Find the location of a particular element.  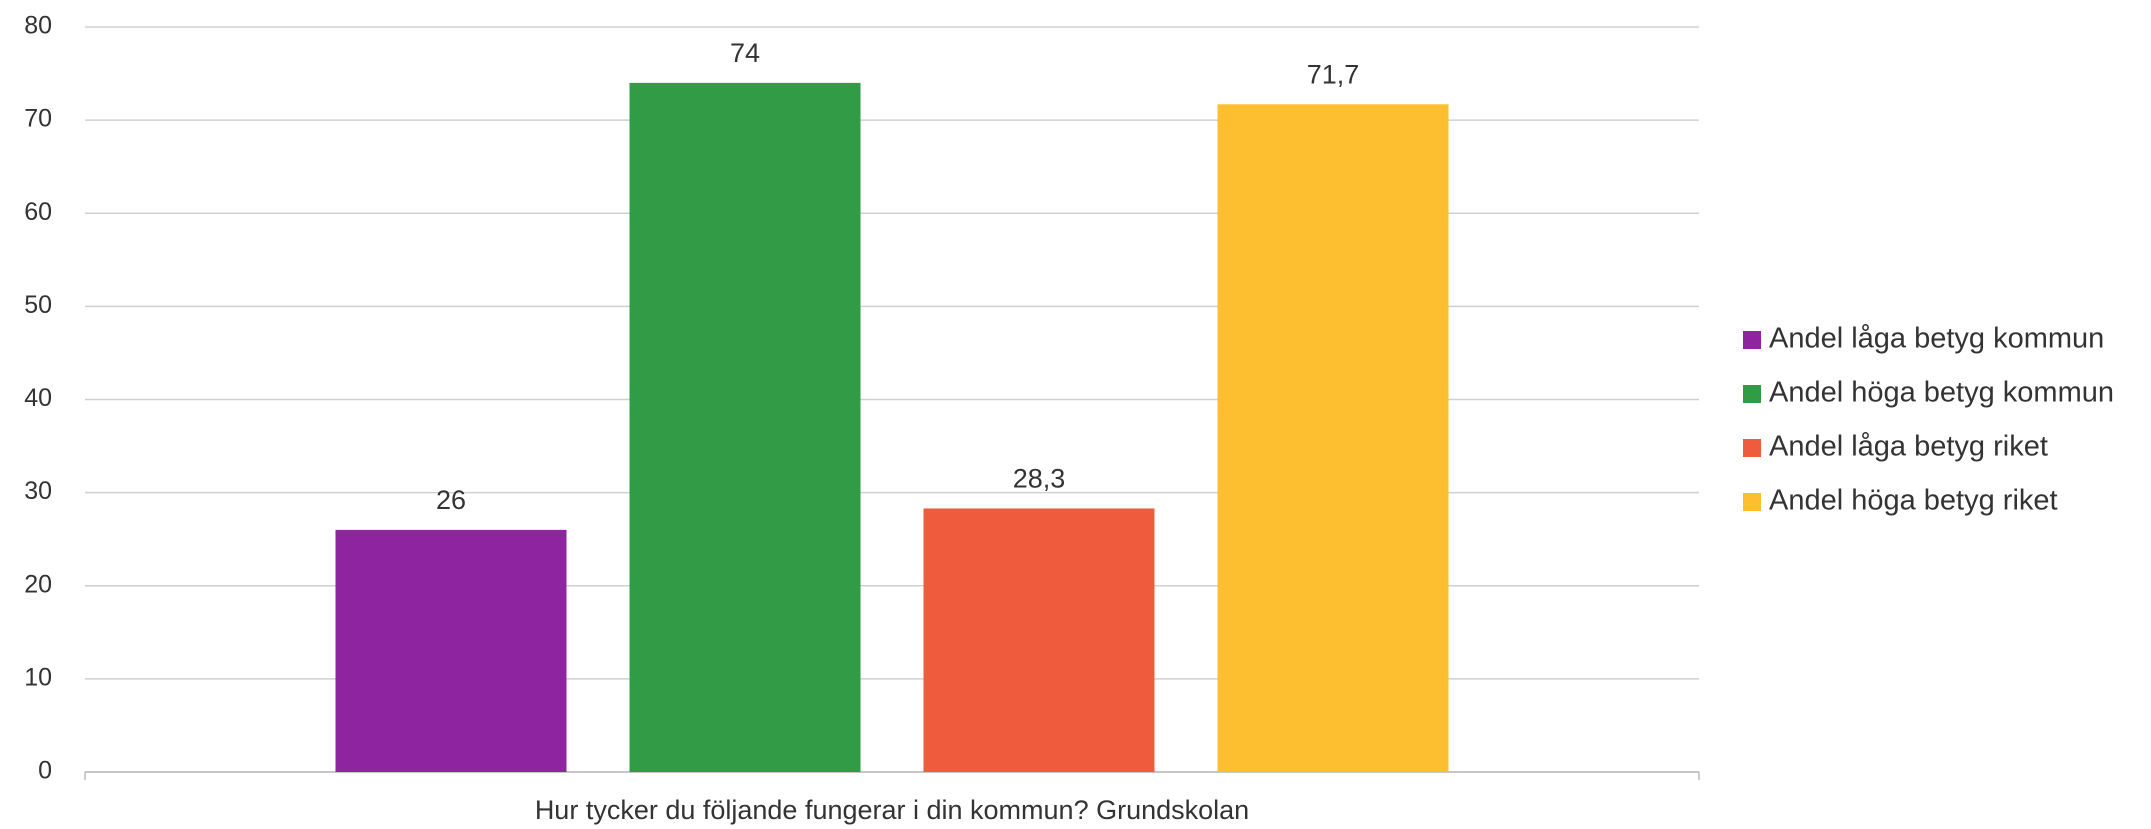

y-tick-label: 10 is located at coordinates (38, 677).